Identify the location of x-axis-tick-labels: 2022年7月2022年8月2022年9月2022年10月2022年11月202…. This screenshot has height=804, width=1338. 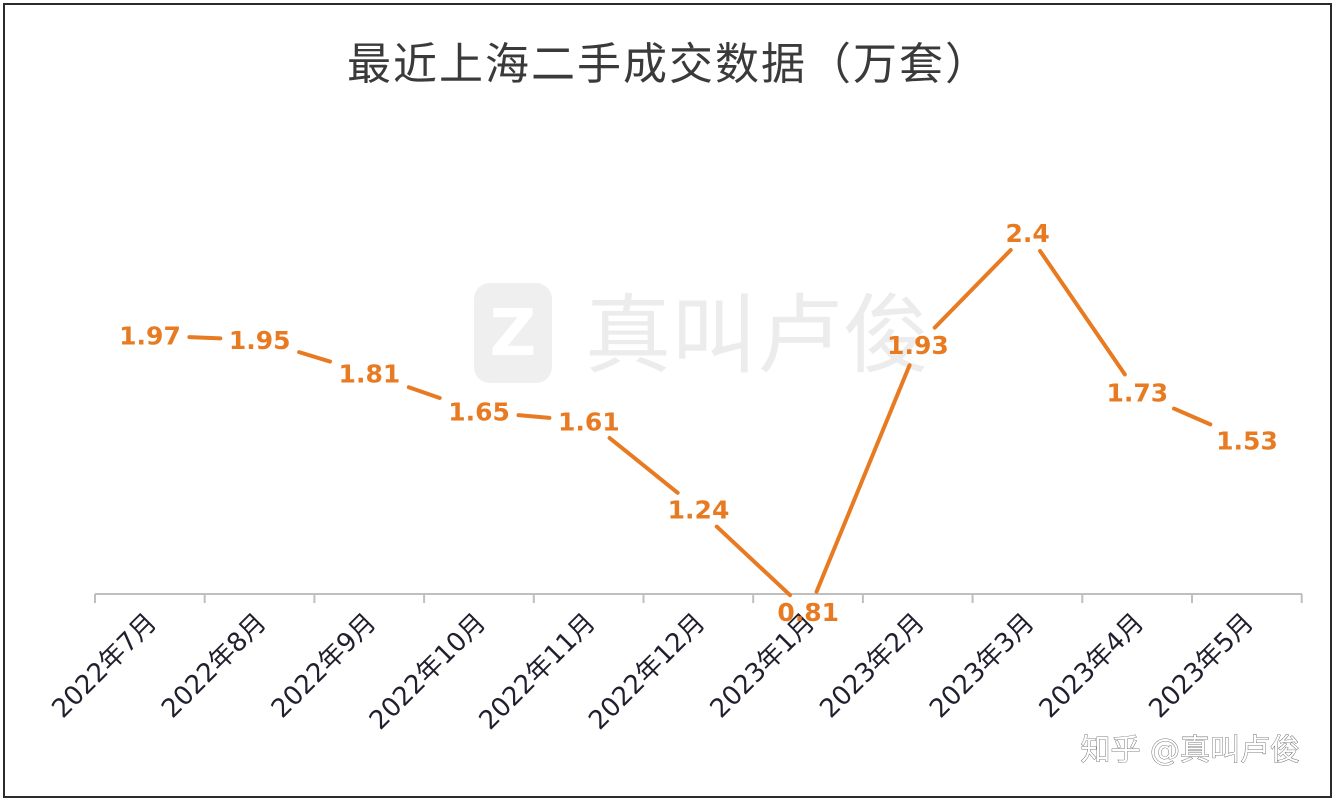
(652, 672).